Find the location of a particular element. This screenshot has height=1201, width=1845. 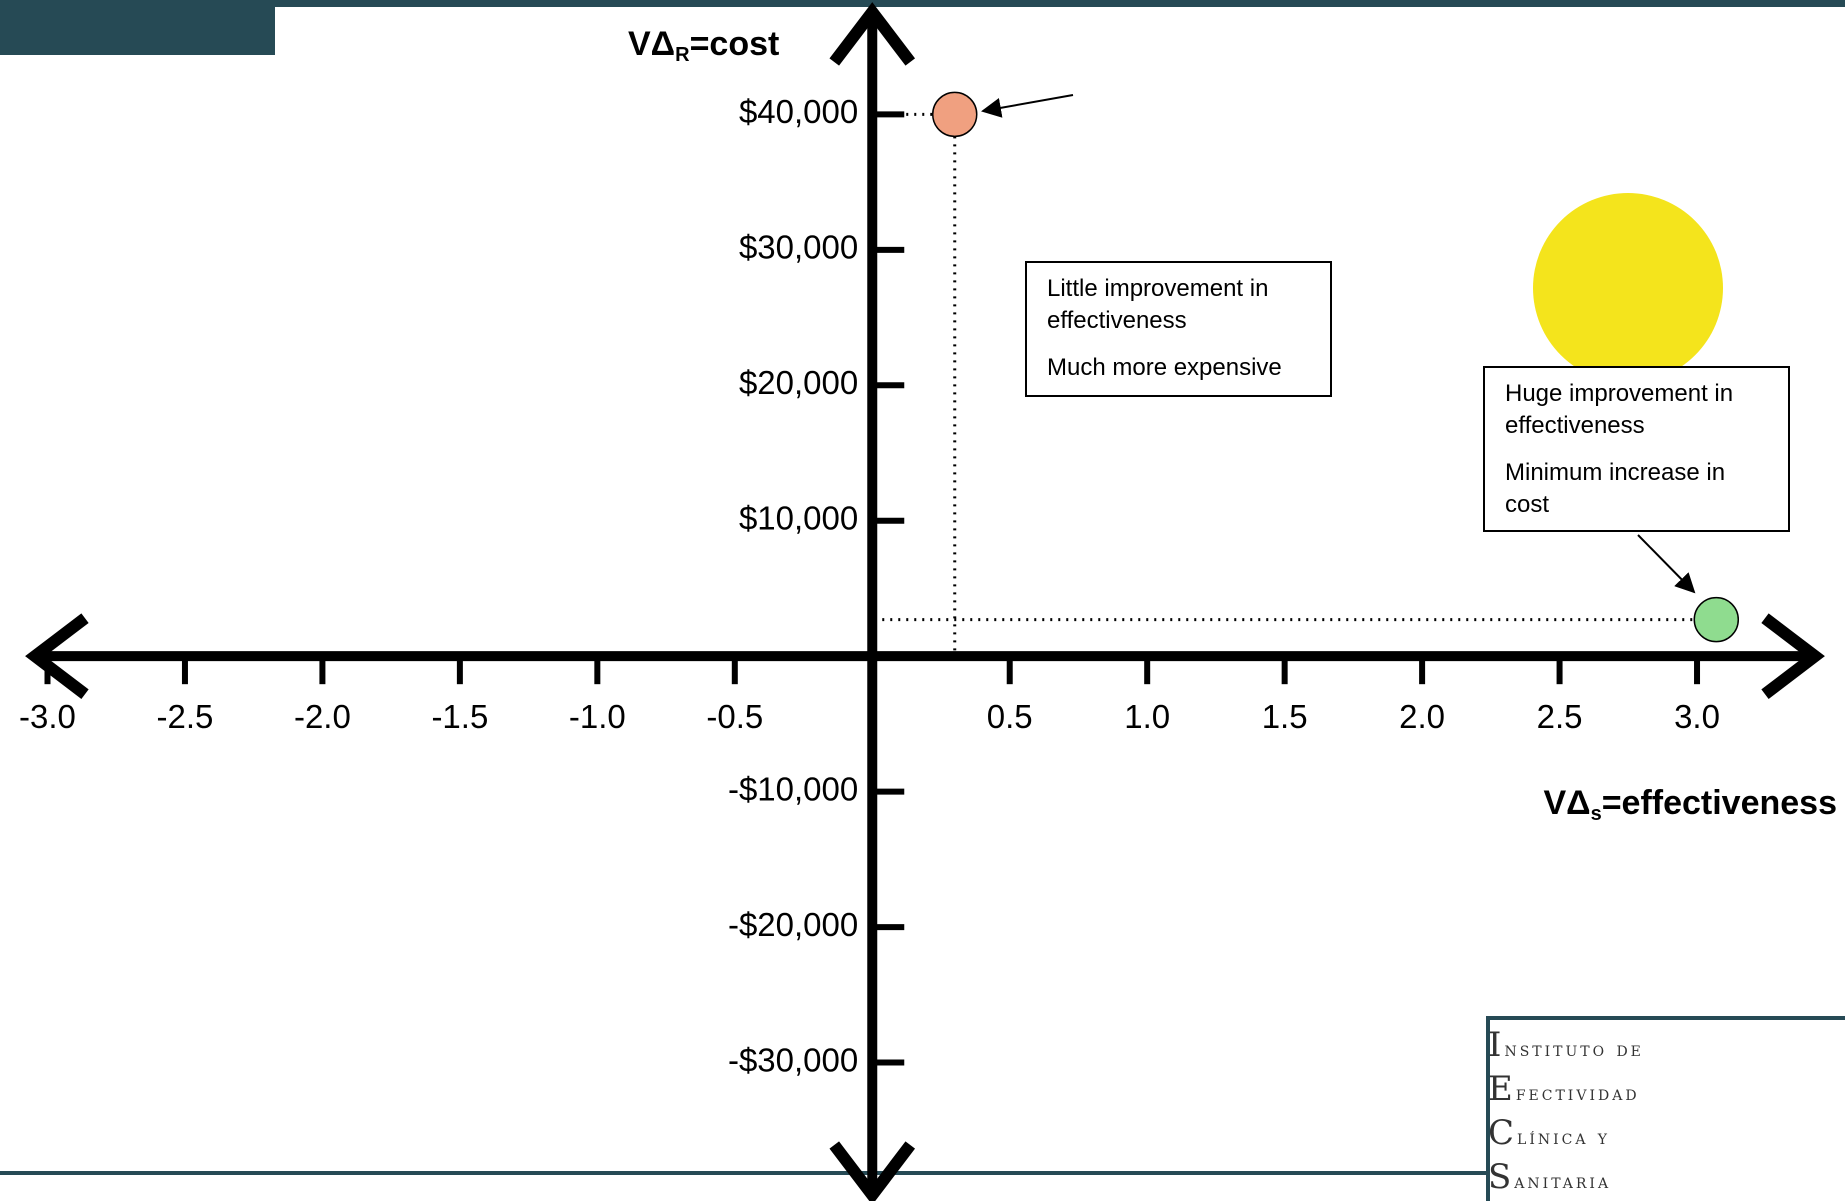

annotation-text: Much more expensive is located at coordinates (1164, 367).